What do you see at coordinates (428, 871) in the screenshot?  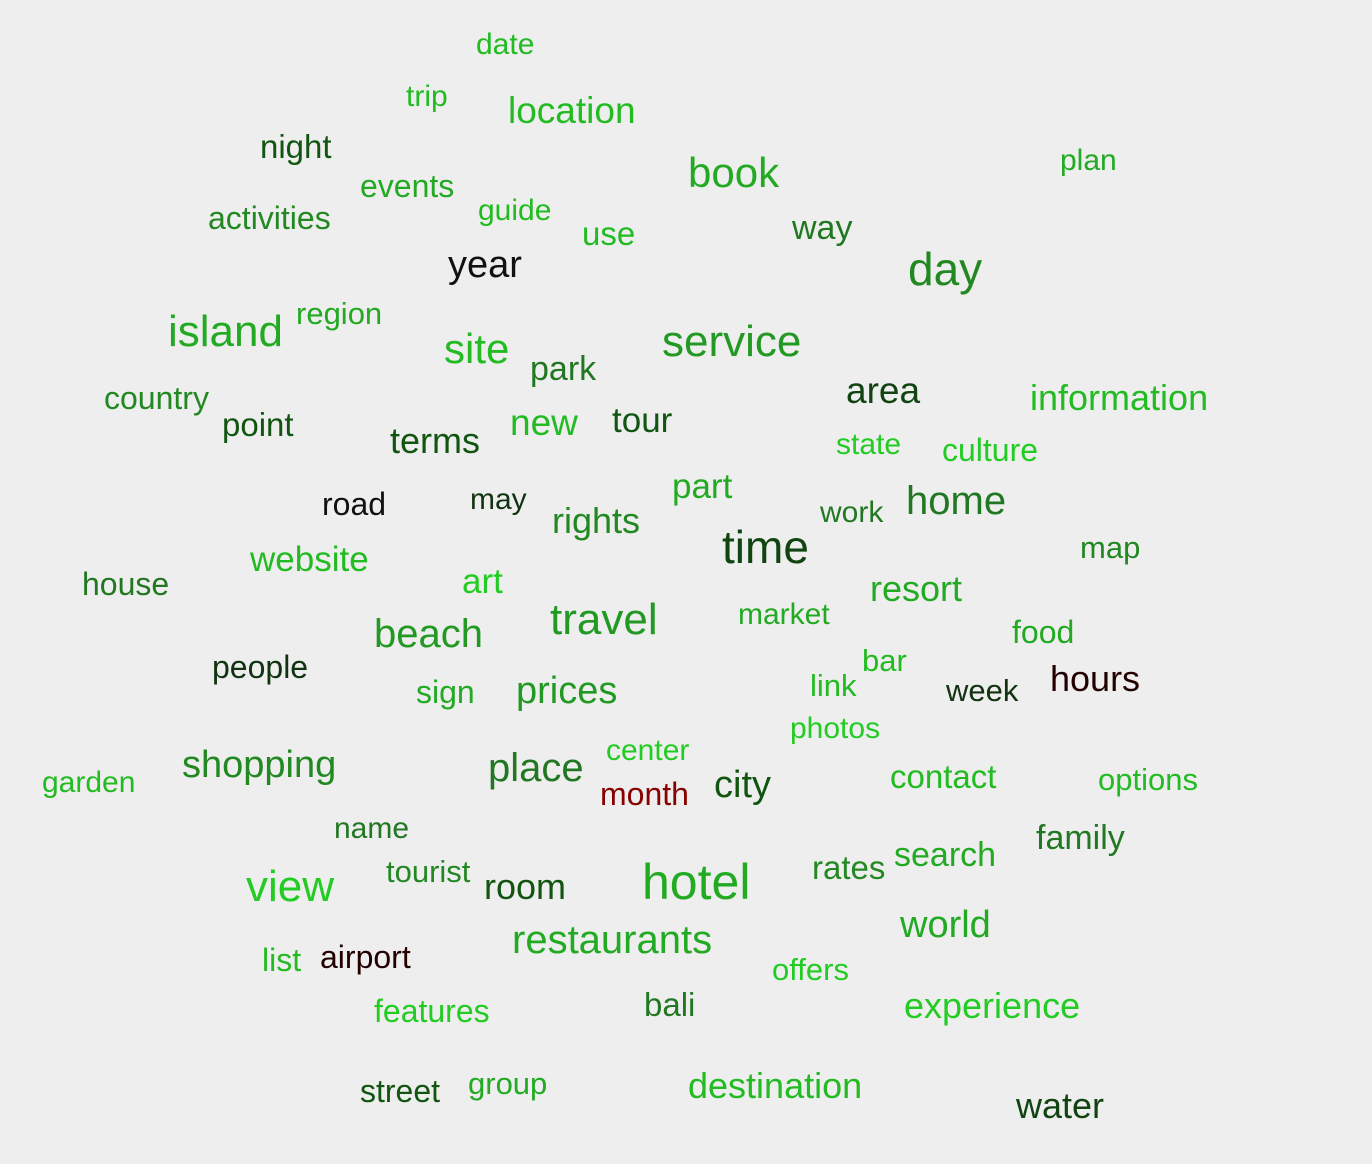 I see `word-tourist: tourist` at bounding box center [428, 871].